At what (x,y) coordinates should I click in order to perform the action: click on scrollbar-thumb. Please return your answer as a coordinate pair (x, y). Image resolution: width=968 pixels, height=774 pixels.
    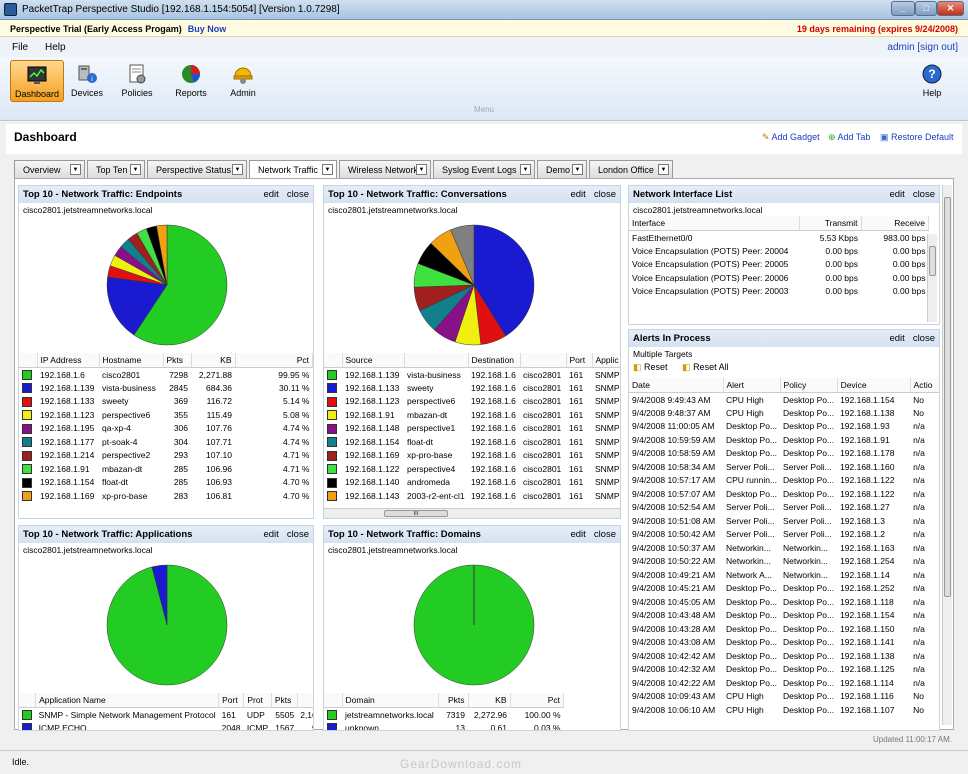
    Looking at the image, I should click on (947, 397).